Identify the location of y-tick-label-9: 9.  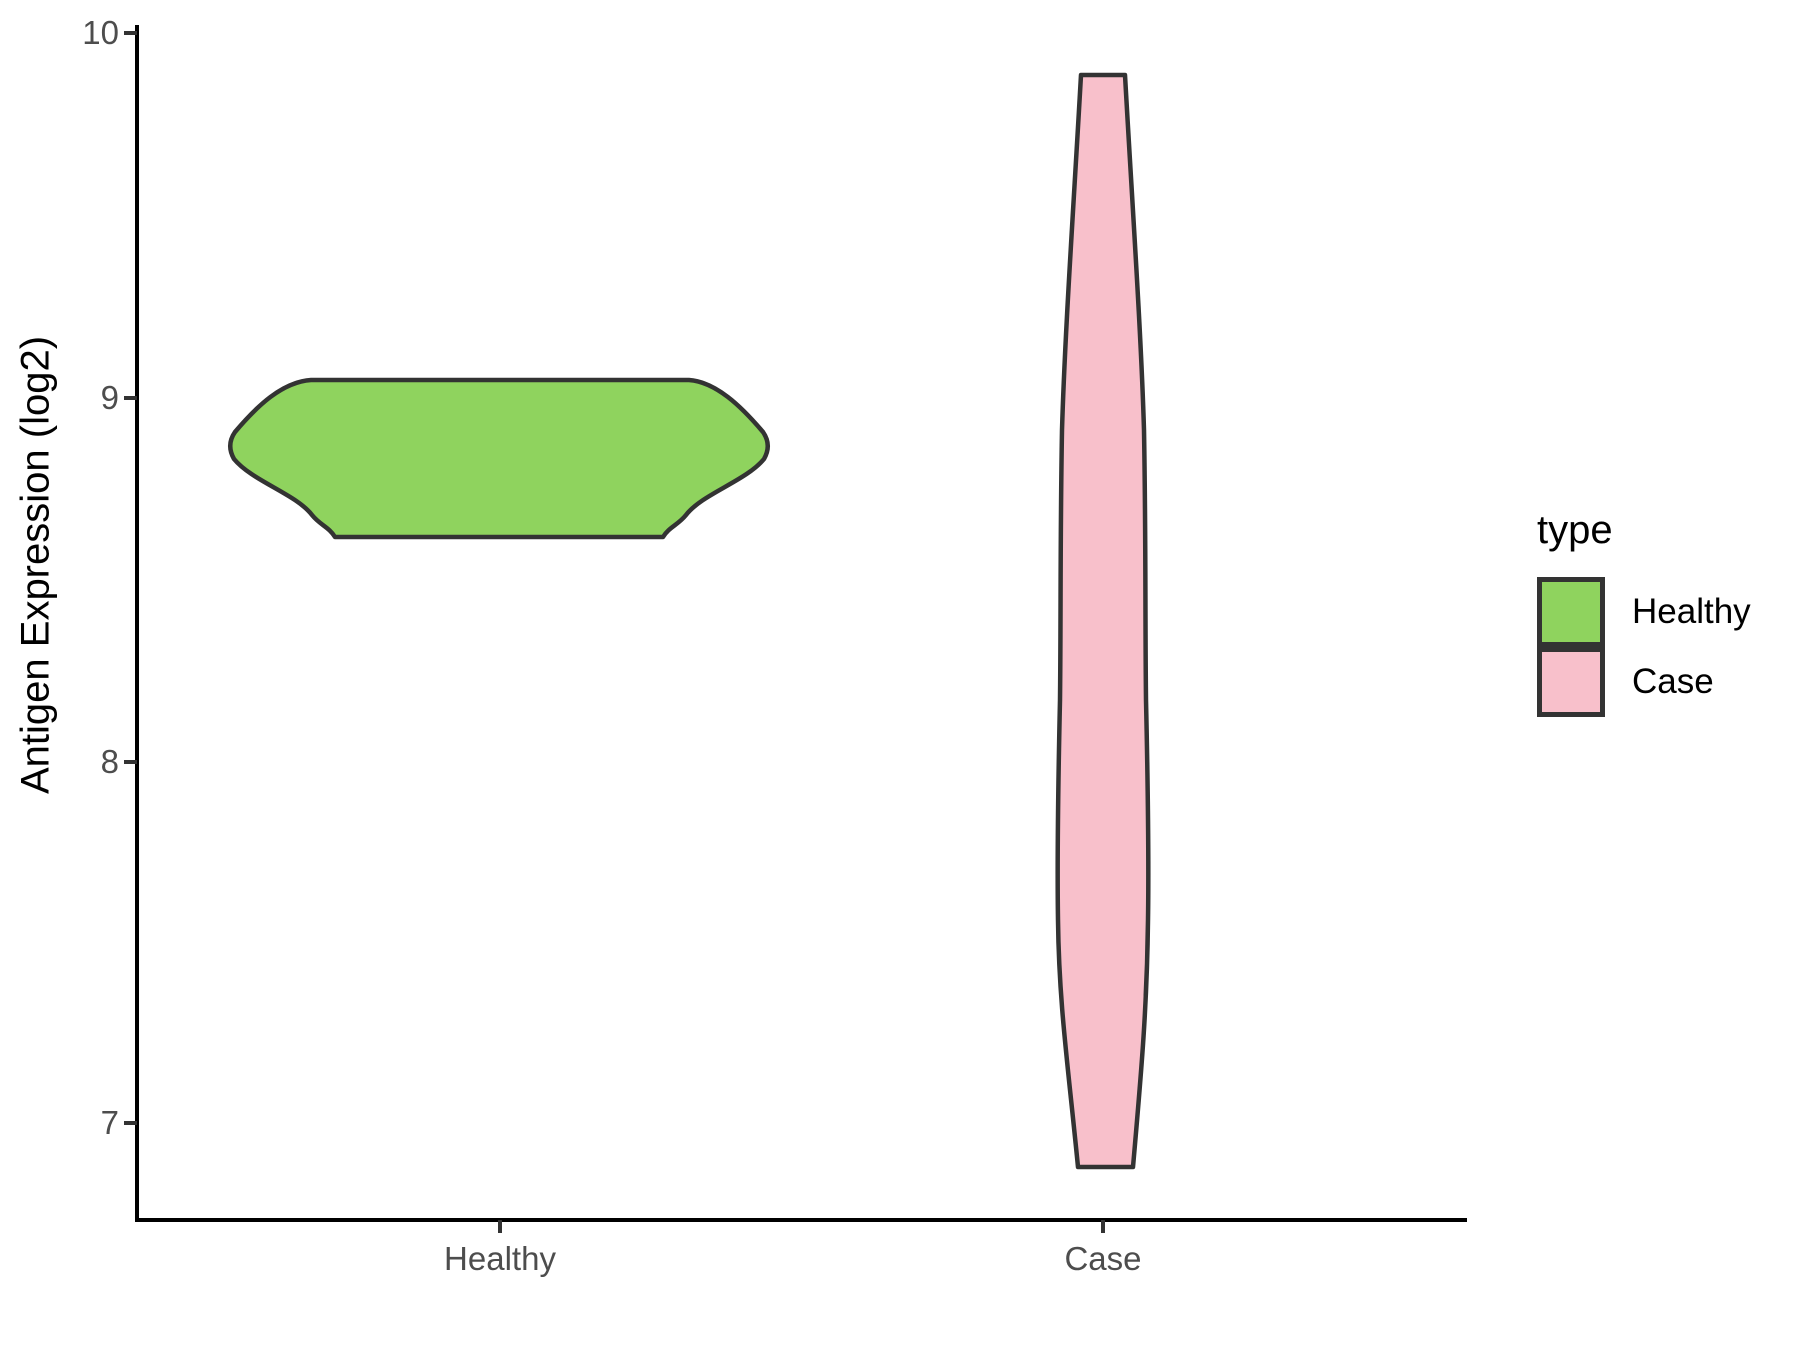
(109, 397).